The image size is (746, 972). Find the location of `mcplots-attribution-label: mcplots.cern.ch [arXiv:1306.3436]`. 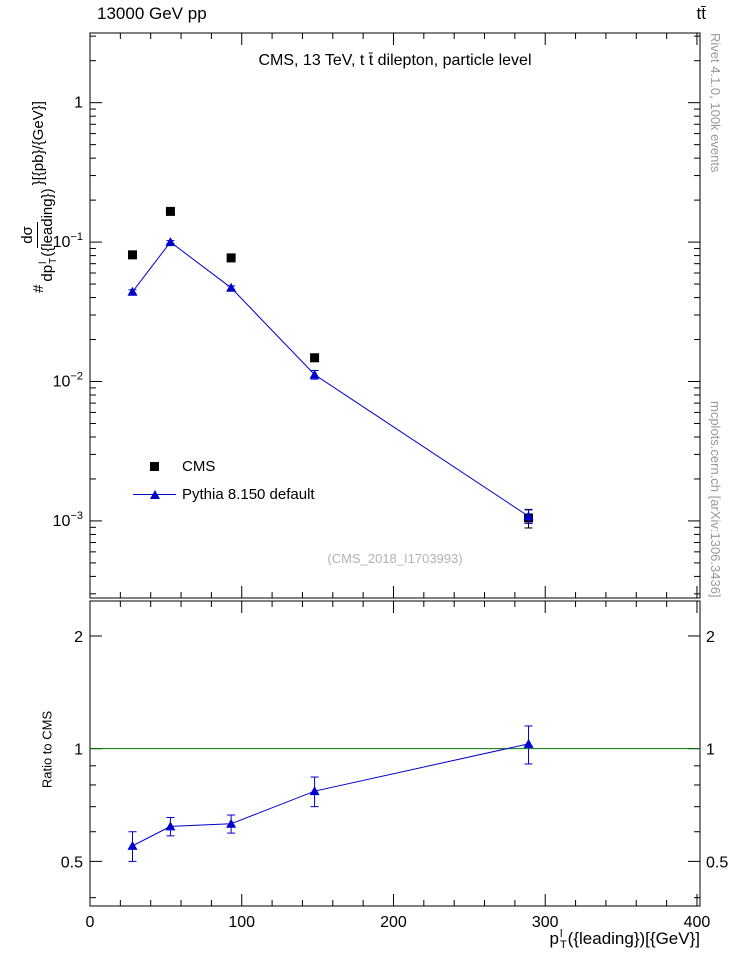

mcplots-attribution-label: mcplots.cern.ch [arXiv:1306.3436] is located at coordinates (715, 499).